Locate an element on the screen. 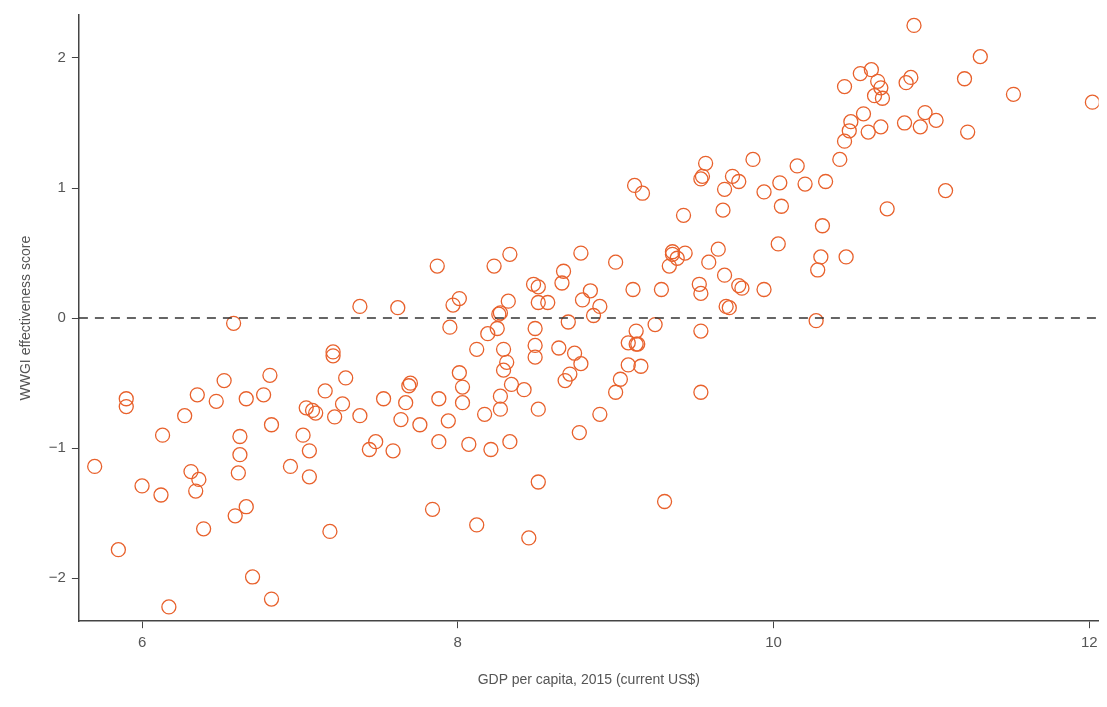 The image size is (1107, 707). x-tick-label: 12 is located at coordinates (1089, 642).